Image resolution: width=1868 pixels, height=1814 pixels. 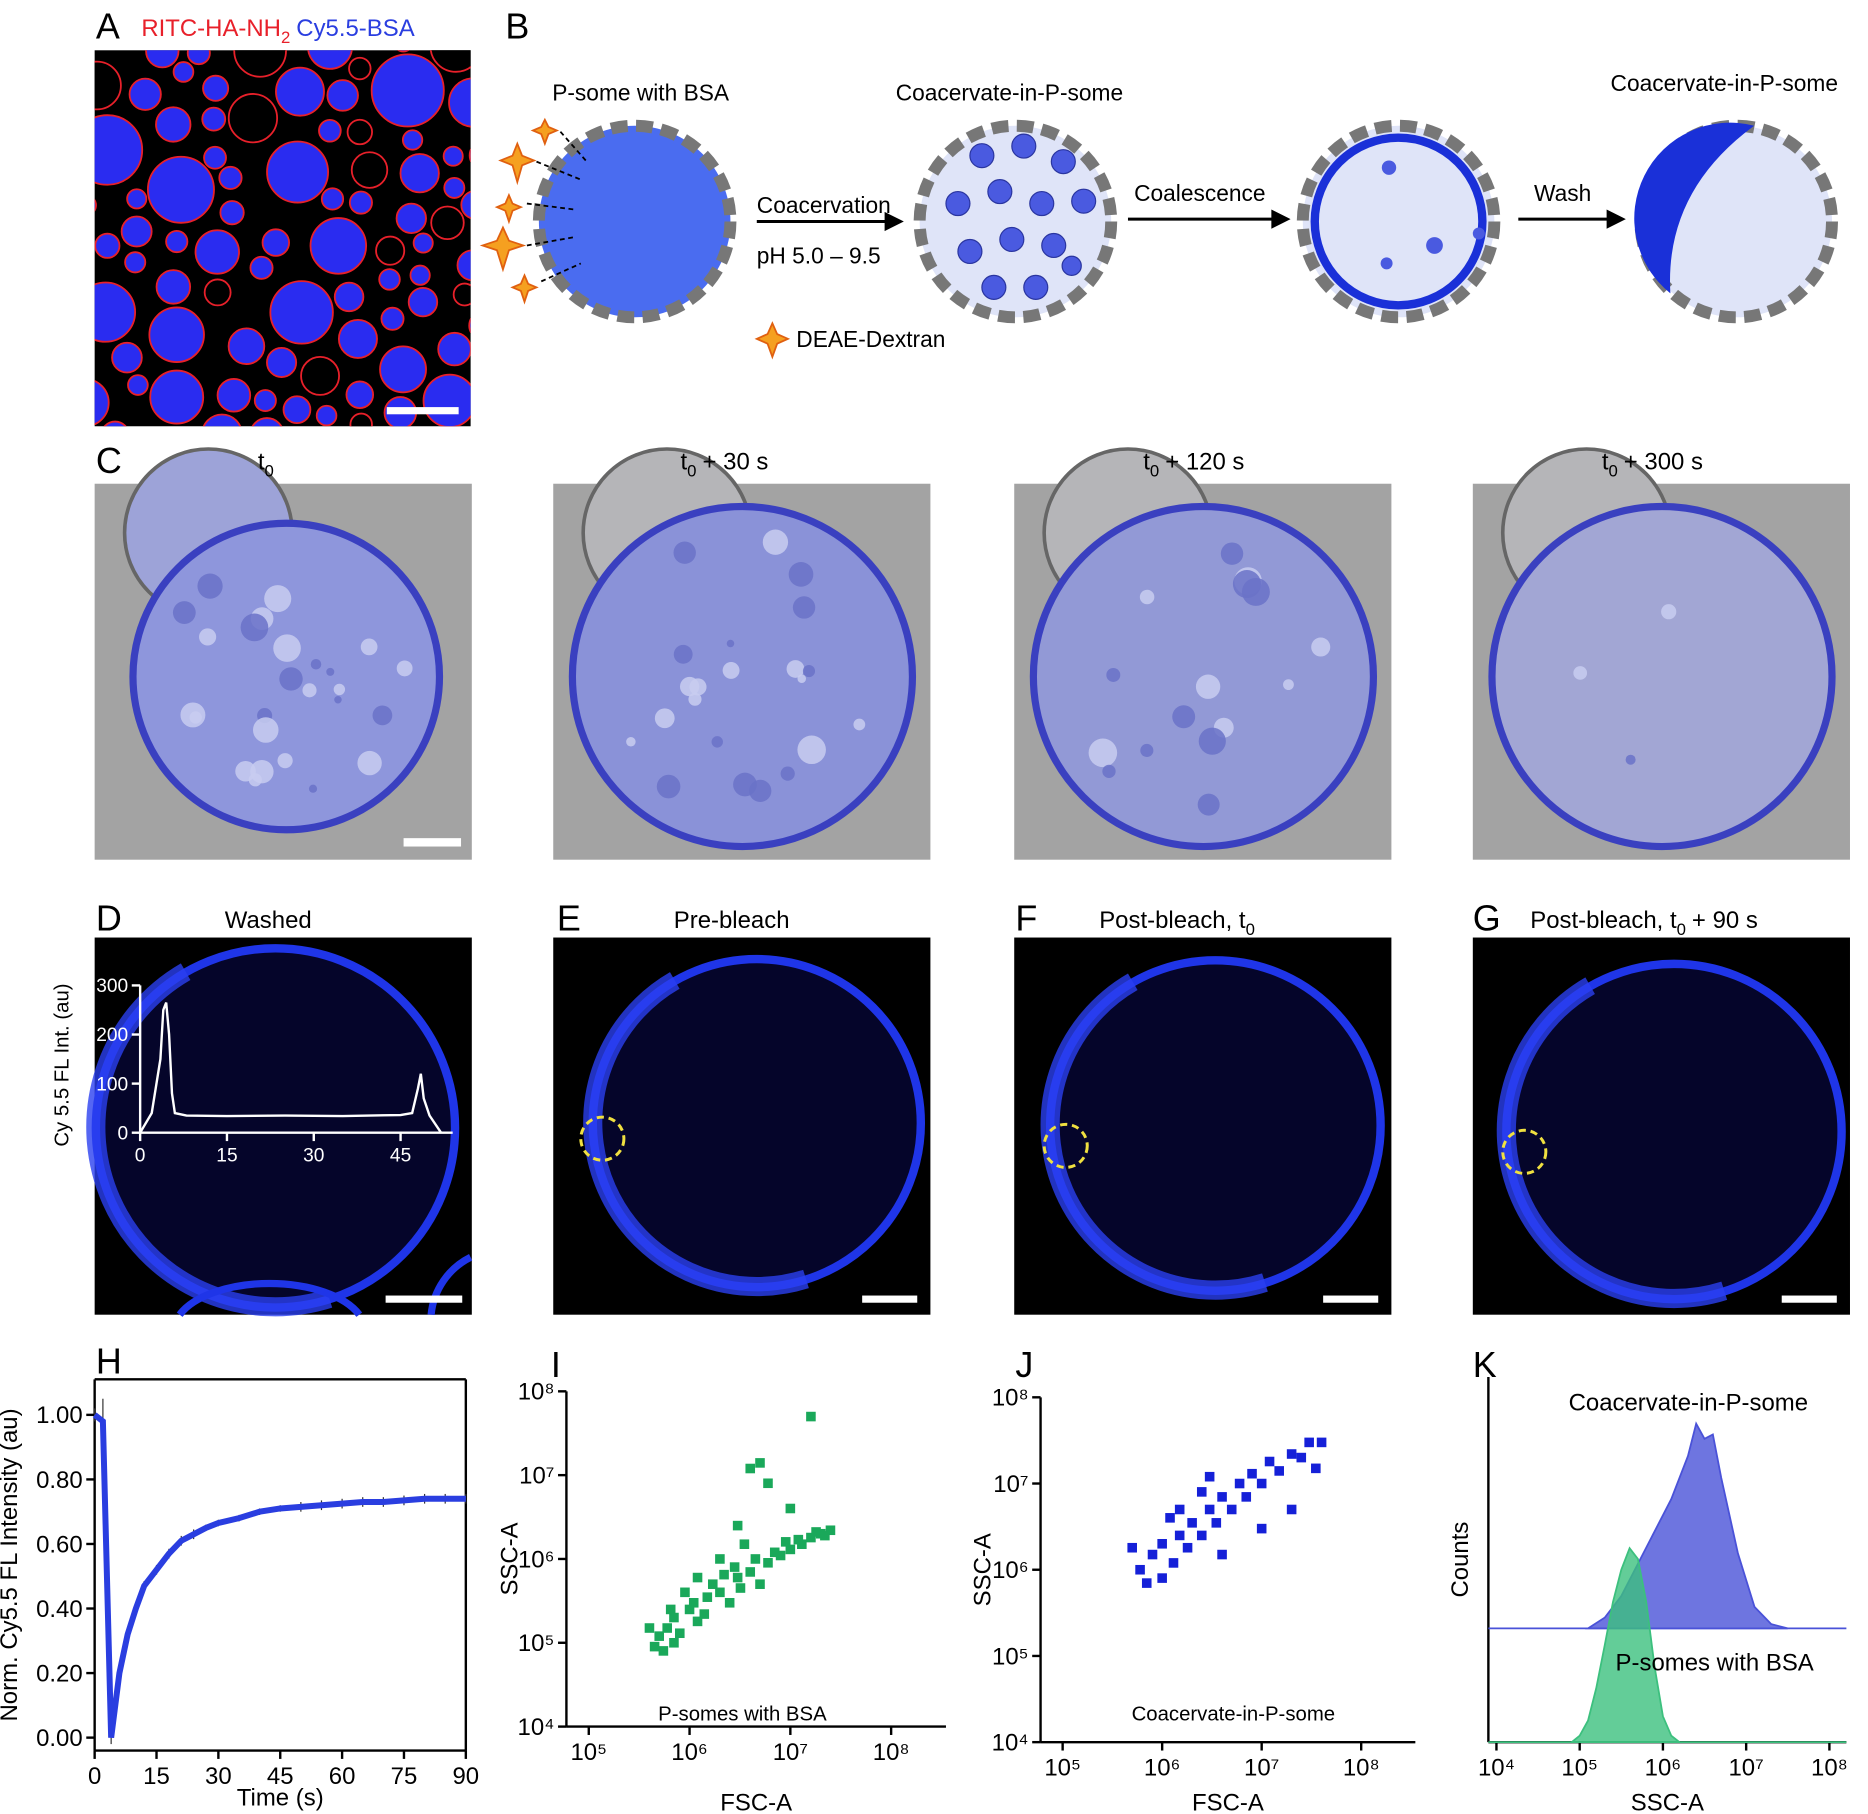 I want to click on x-tick-label: 10⁷, so click(x=790, y=1752).